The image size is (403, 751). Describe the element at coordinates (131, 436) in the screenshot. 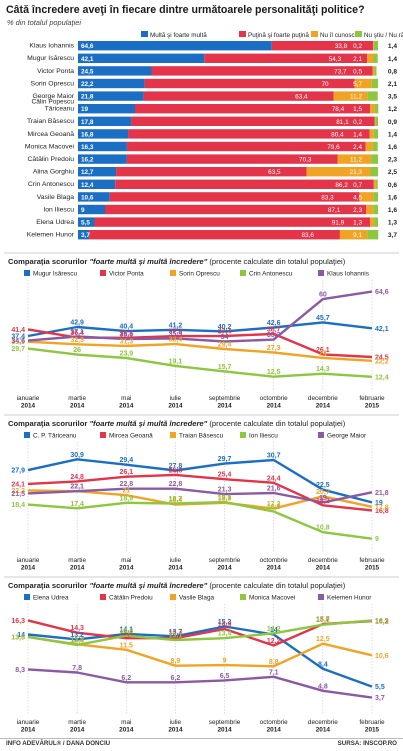

I see `legend-label-1: Mircea Geoană` at that location.